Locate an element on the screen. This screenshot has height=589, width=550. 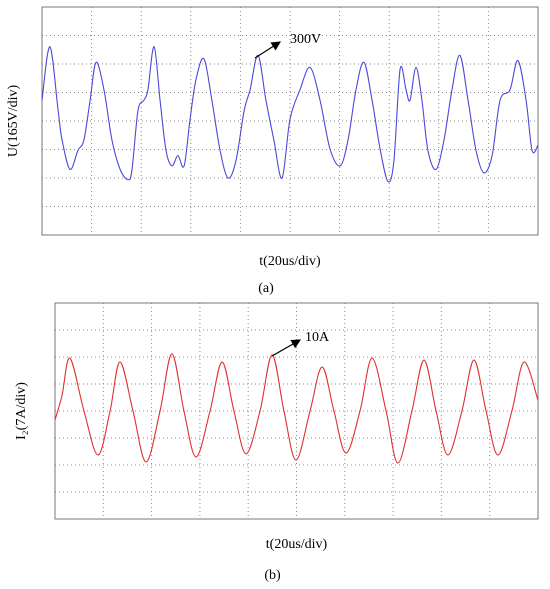
caption: (b) is located at coordinates (272, 575).